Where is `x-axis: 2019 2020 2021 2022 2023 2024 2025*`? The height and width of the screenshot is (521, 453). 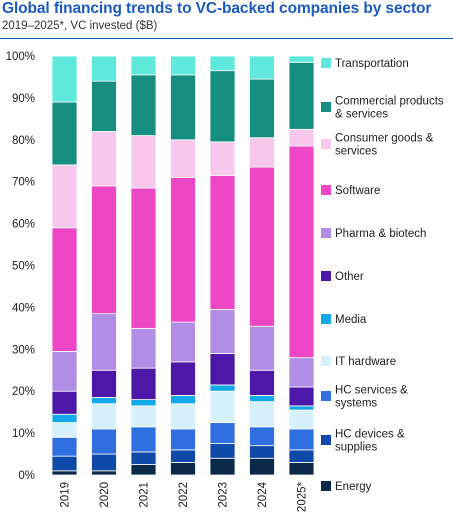
x-axis: 2019 2020 2021 2022 2023 2024 2025* is located at coordinates (184, 496).